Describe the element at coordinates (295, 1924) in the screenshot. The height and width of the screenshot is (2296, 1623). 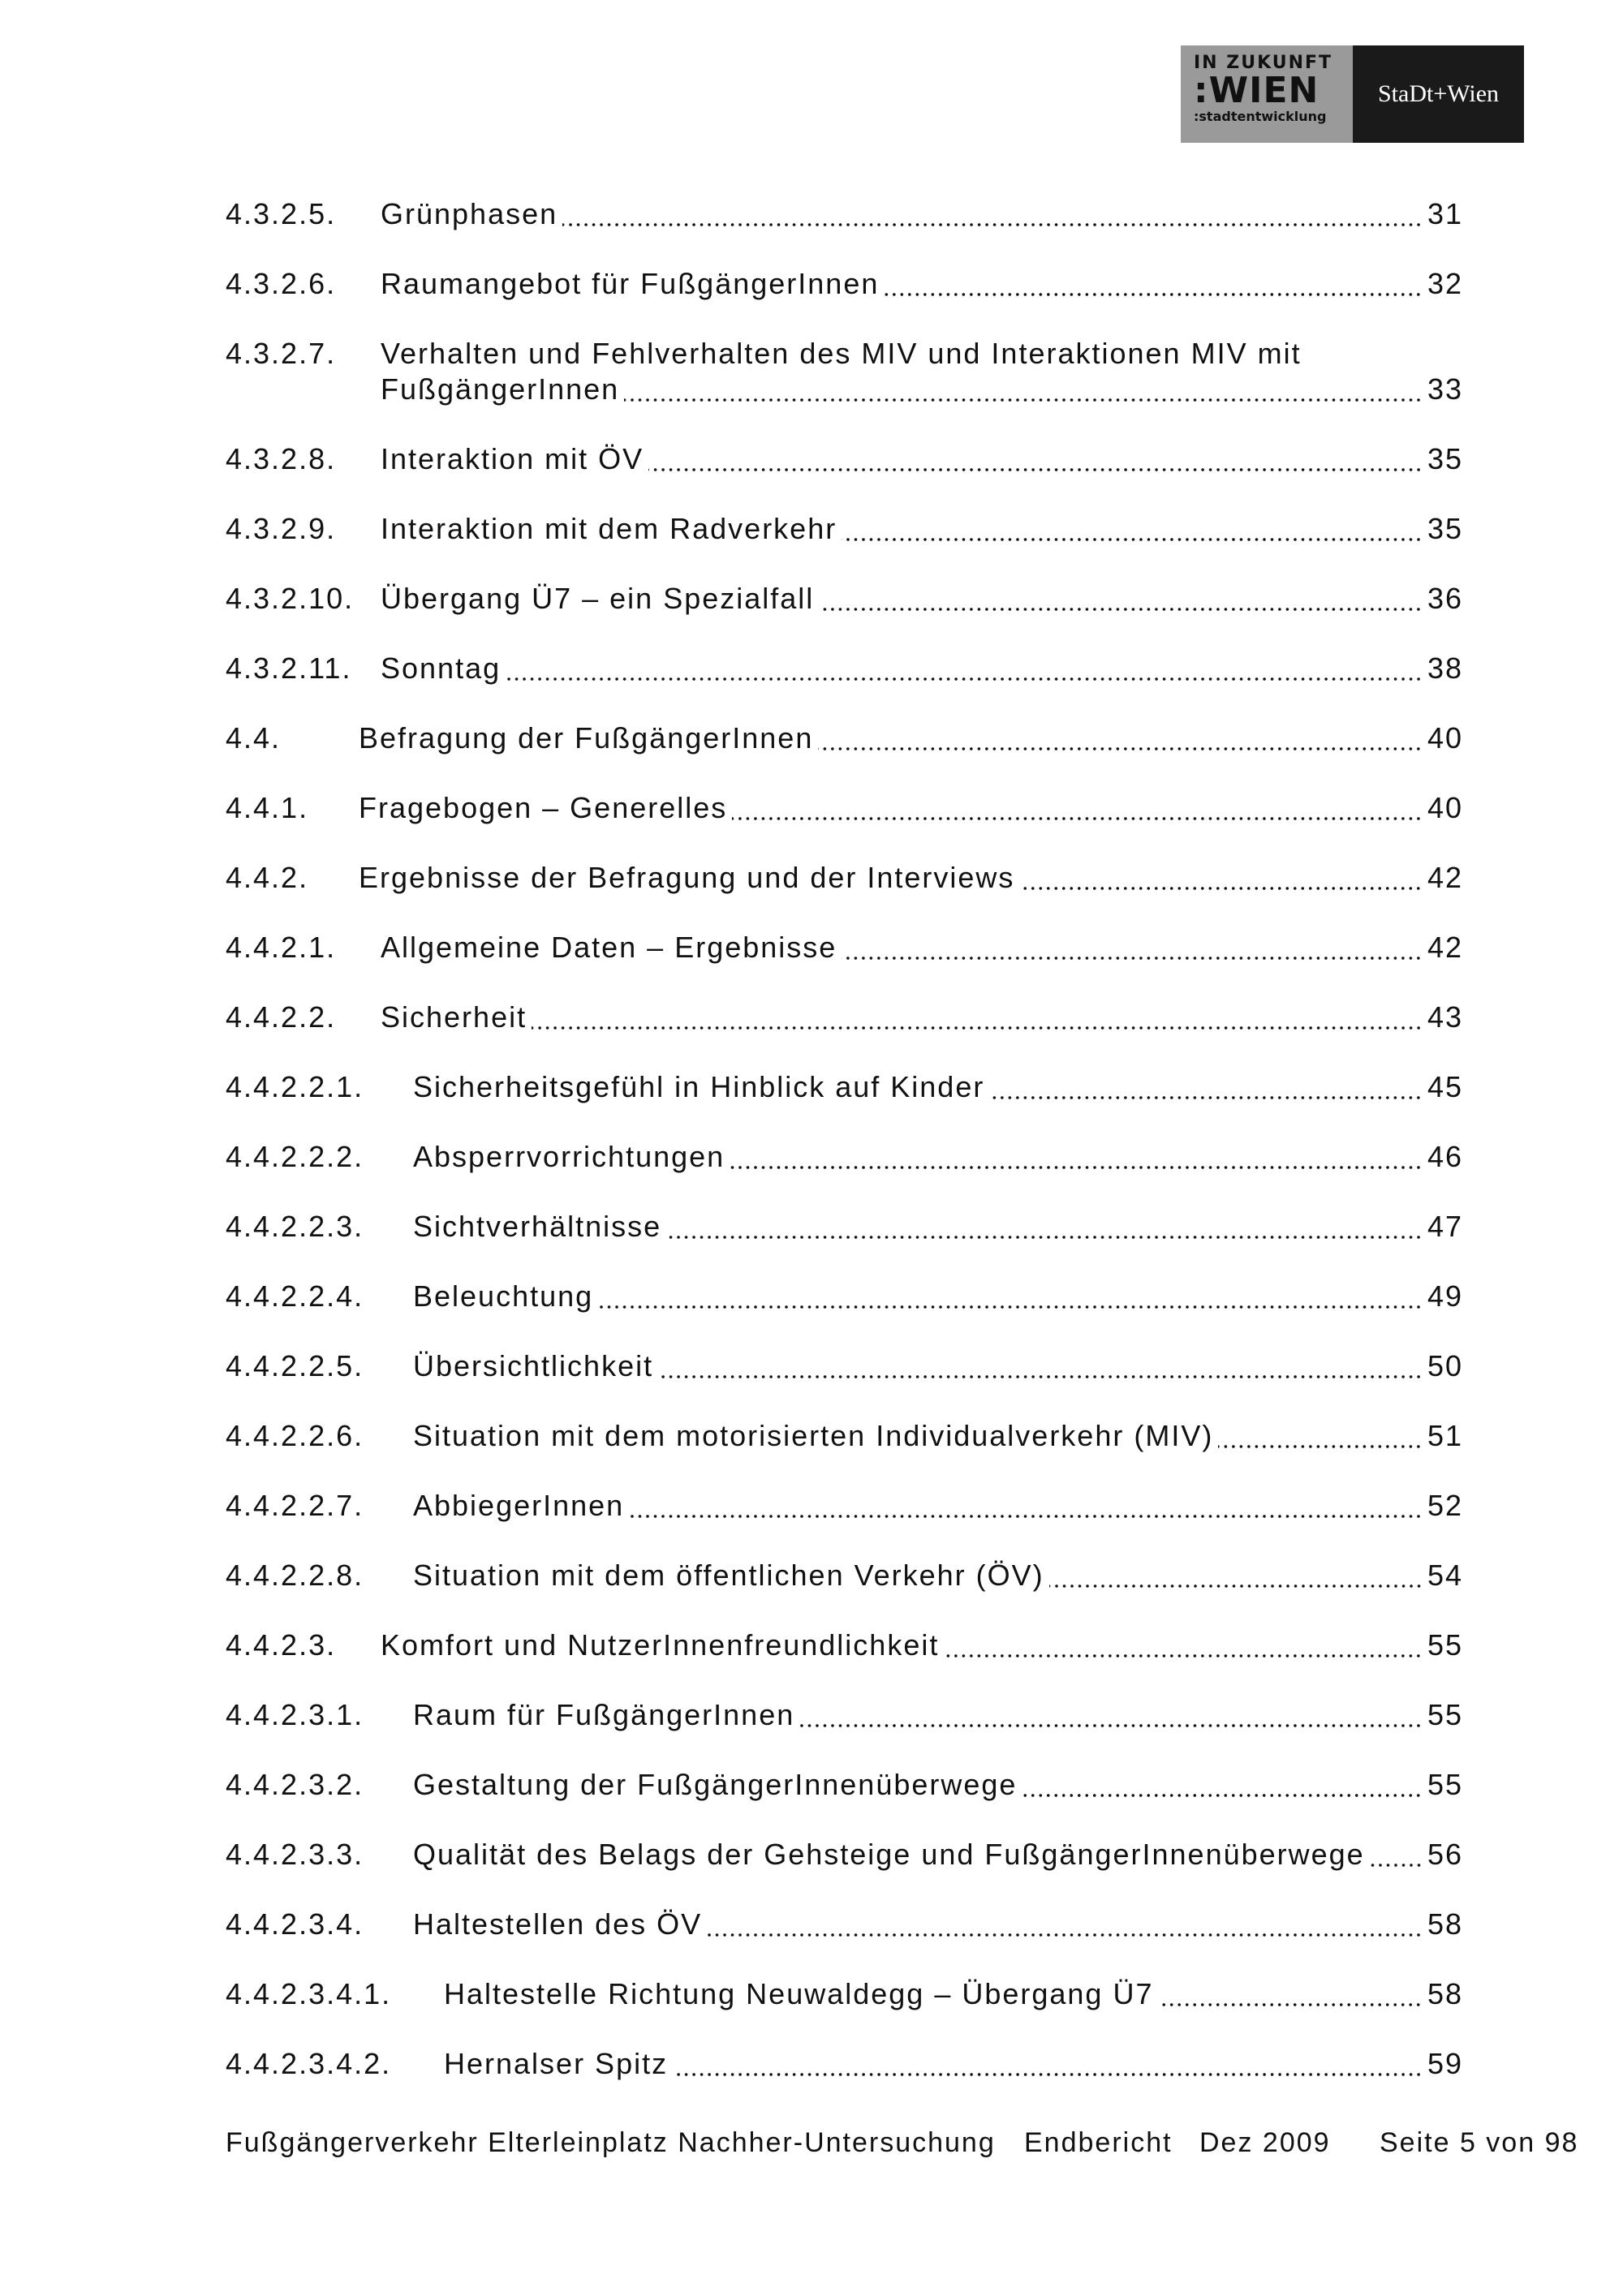
I see `entry-number: 4.4.2.3.4.` at that location.